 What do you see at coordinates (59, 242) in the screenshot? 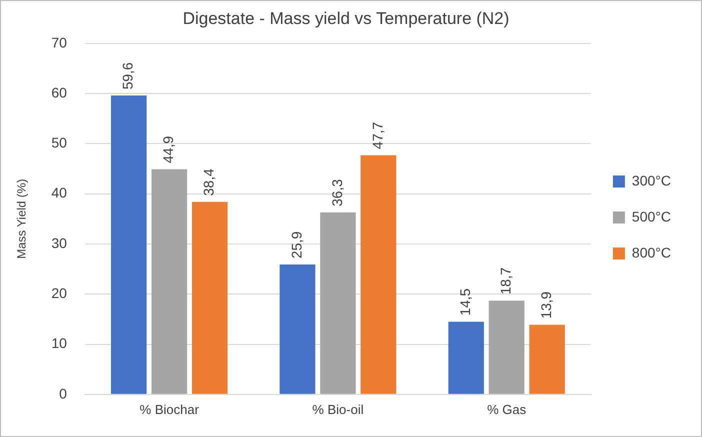
I see `y-tick-label: 30` at bounding box center [59, 242].